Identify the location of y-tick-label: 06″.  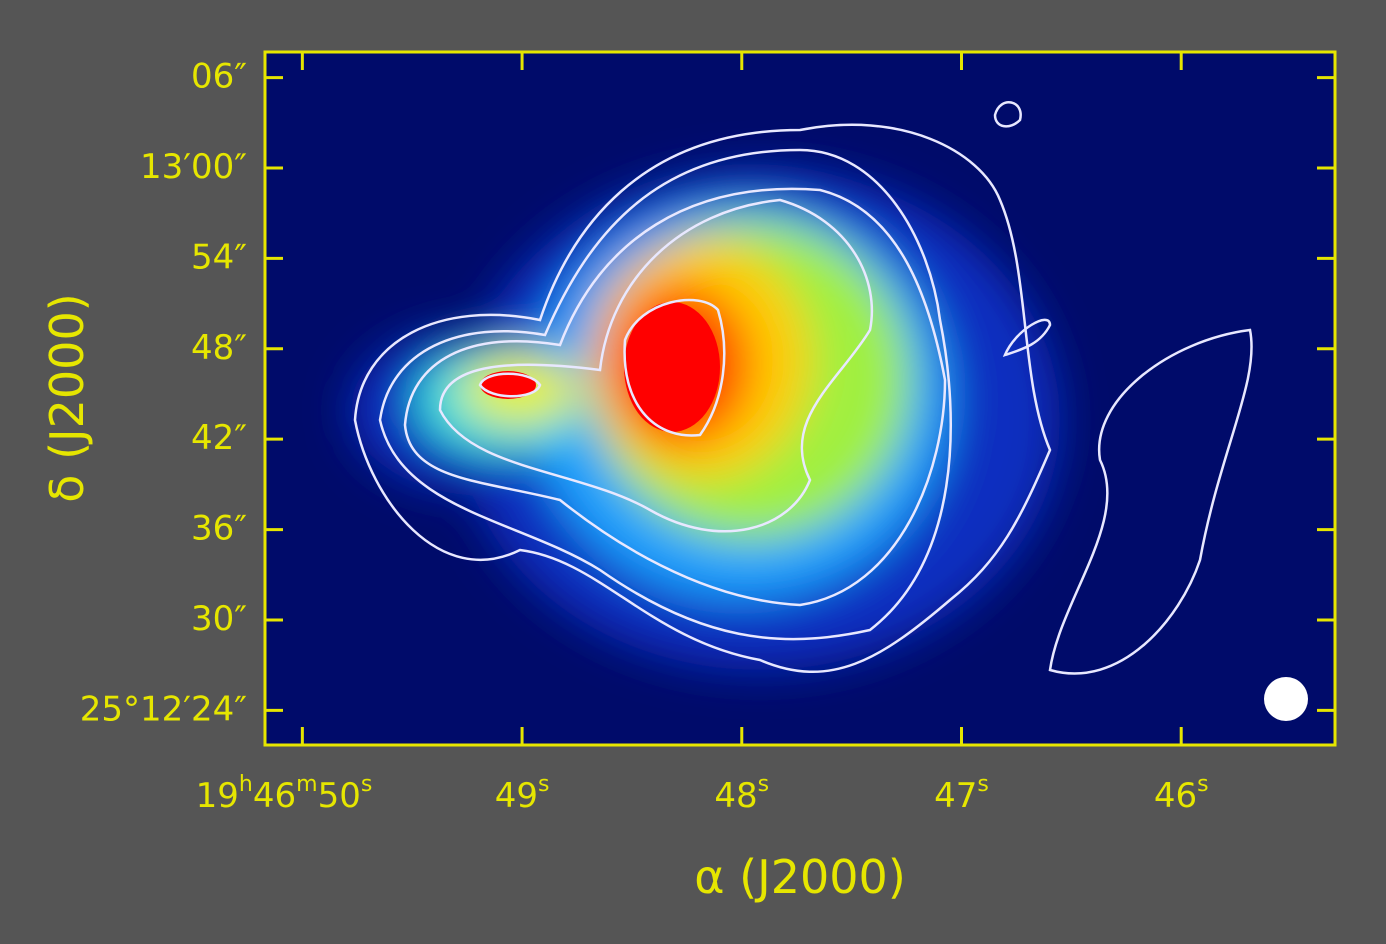
(219, 76).